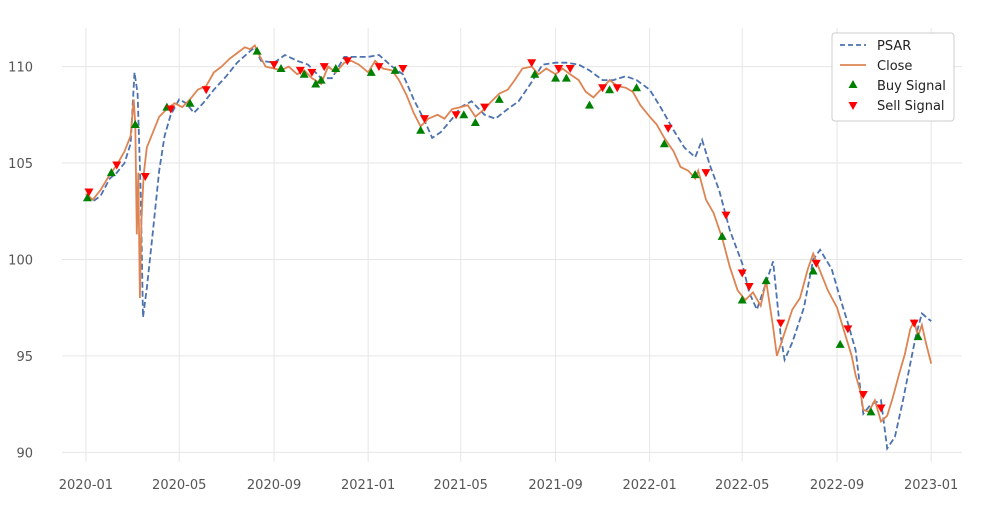 This screenshot has height=507, width=1004. I want to click on x-tick-label: 2022-09, so click(837, 485).